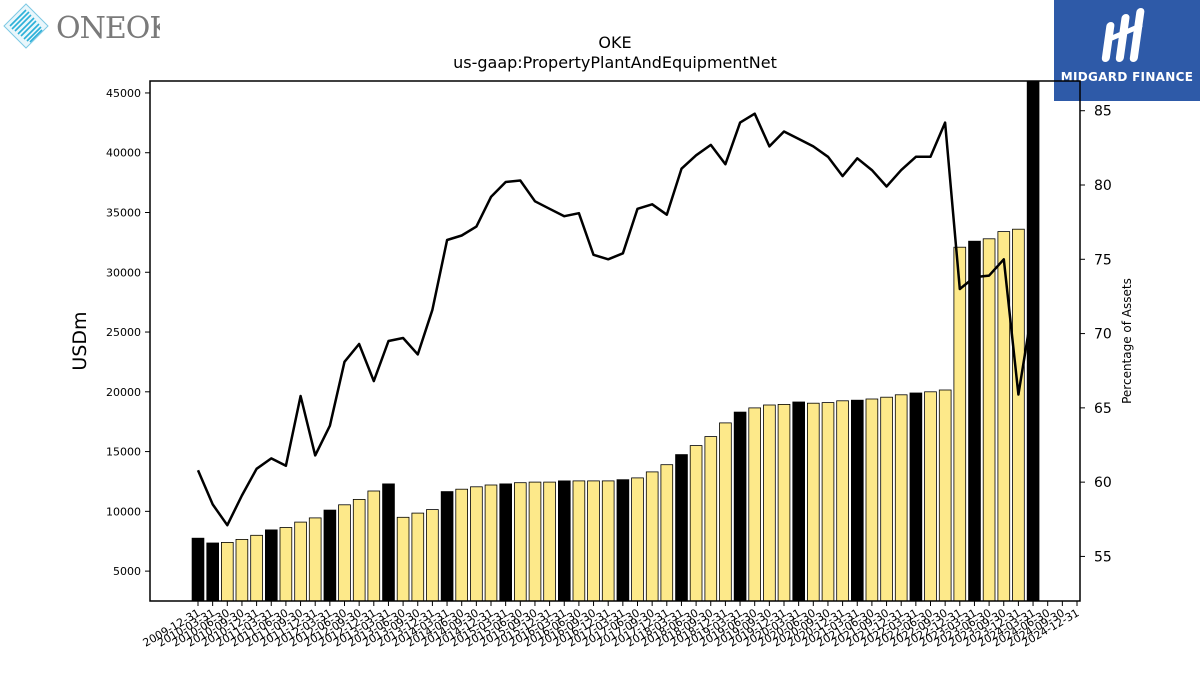 This screenshot has width=1200, height=675. I want to click on y-tick-label: 35000, so click(123, 212).